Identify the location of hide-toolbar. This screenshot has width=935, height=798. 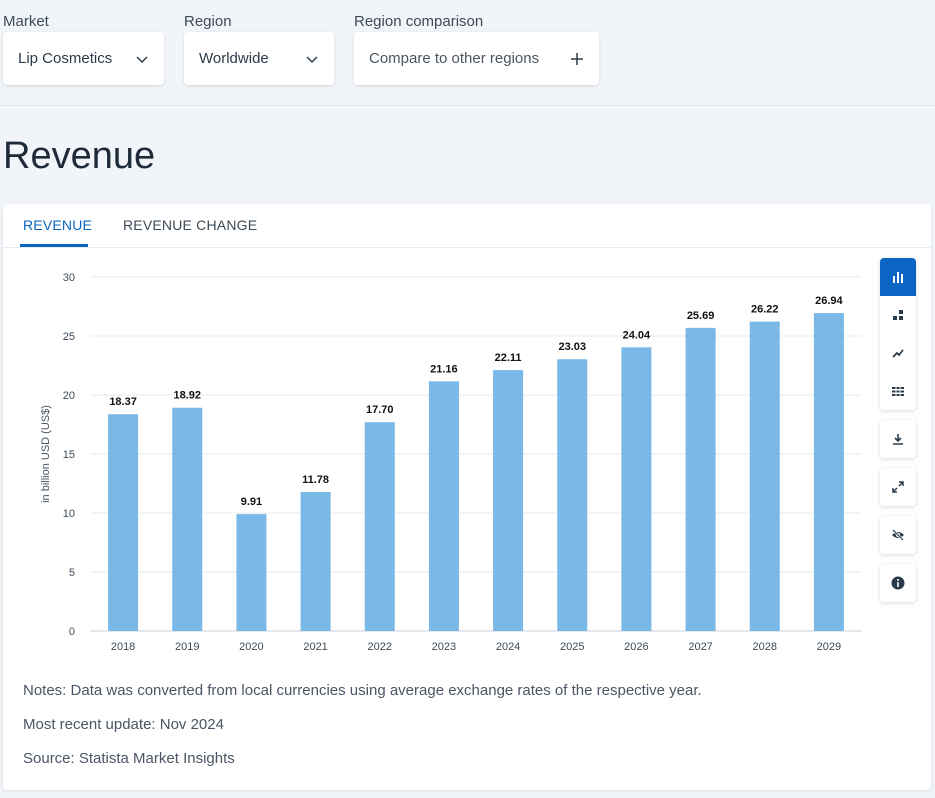
(898, 535).